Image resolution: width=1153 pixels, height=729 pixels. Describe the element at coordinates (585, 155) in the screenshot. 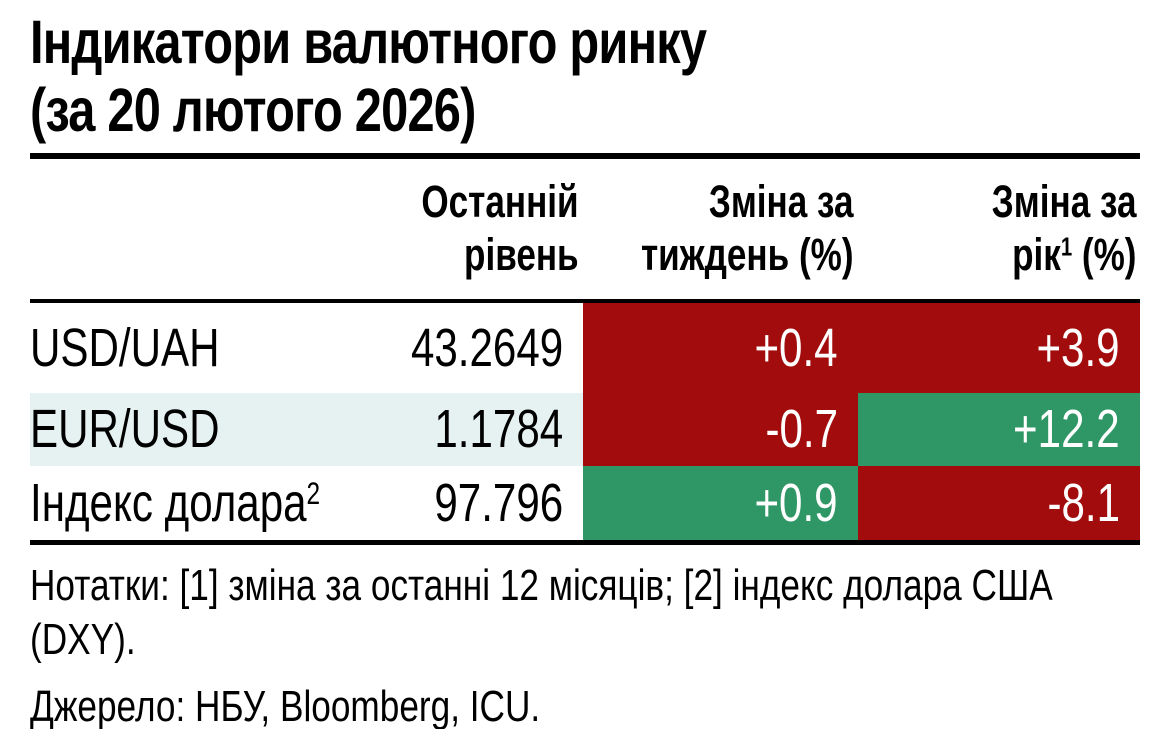

I see `title-rule` at that location.